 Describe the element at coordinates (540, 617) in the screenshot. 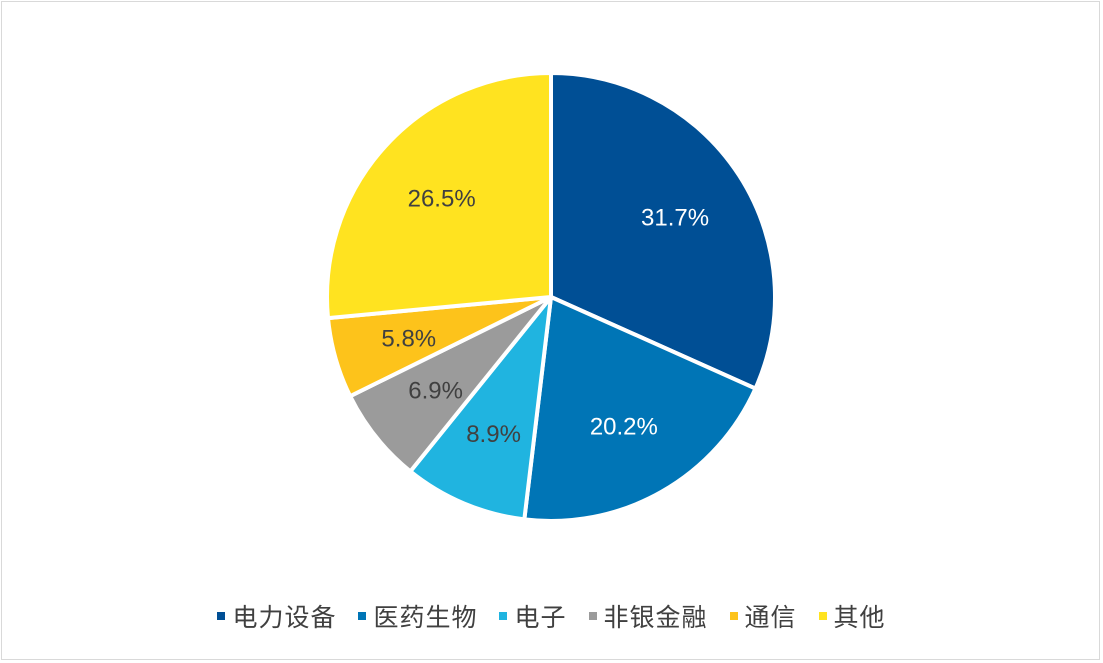

I see `legend-label: 电子` at that location.